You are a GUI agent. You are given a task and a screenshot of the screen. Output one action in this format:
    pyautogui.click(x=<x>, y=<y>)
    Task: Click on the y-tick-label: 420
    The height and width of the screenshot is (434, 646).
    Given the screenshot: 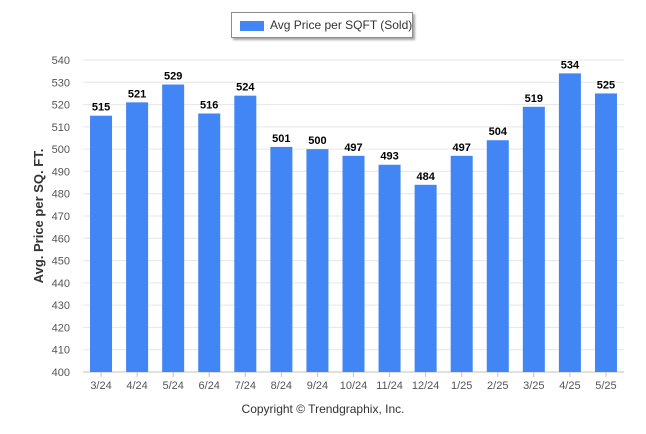 What is the action you would take?
    pyautogui.click(x=61, y=328)
    